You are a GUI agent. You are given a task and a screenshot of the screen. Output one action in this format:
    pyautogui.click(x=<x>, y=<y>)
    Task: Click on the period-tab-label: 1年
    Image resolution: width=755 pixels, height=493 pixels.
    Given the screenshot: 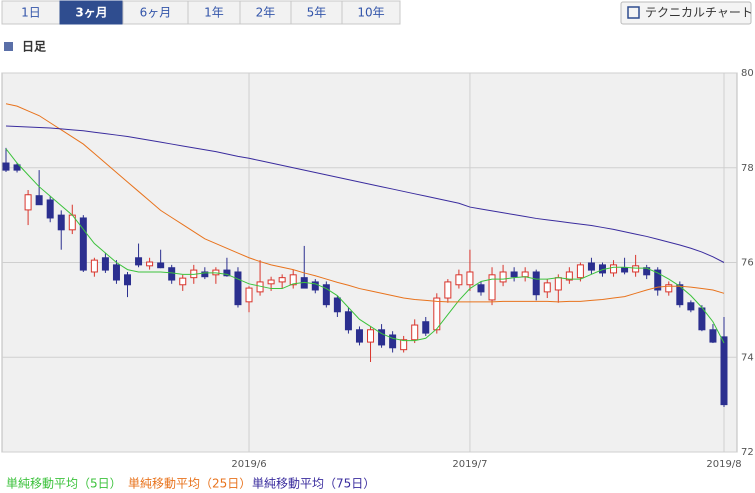 What is the action you would take?
    pyautogui.click(x=214, y=13)
    